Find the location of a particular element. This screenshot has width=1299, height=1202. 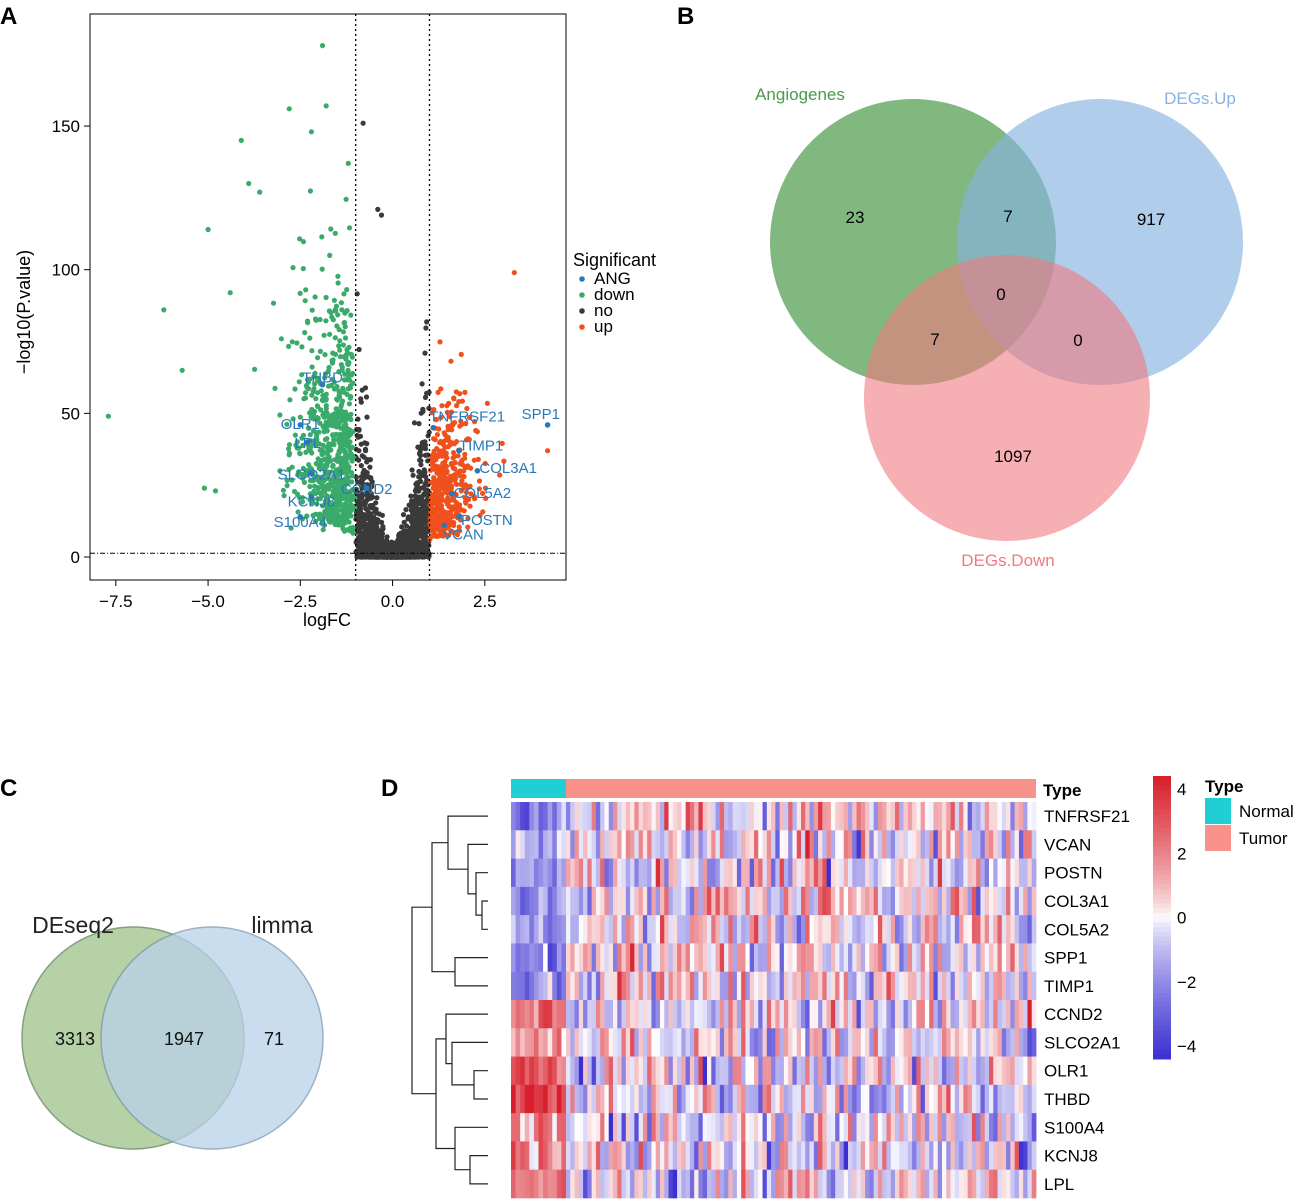

volcano-gene-label: TNFRSF21 is located at coordinates (467, 417).